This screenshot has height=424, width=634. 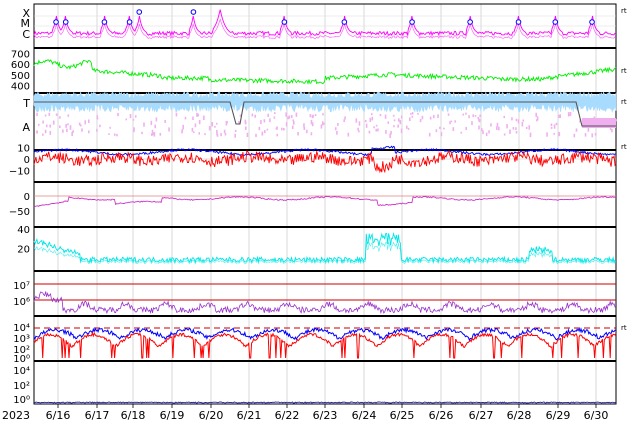 I want to click on dst-tick-0: 0, so click(x=27, y=197).